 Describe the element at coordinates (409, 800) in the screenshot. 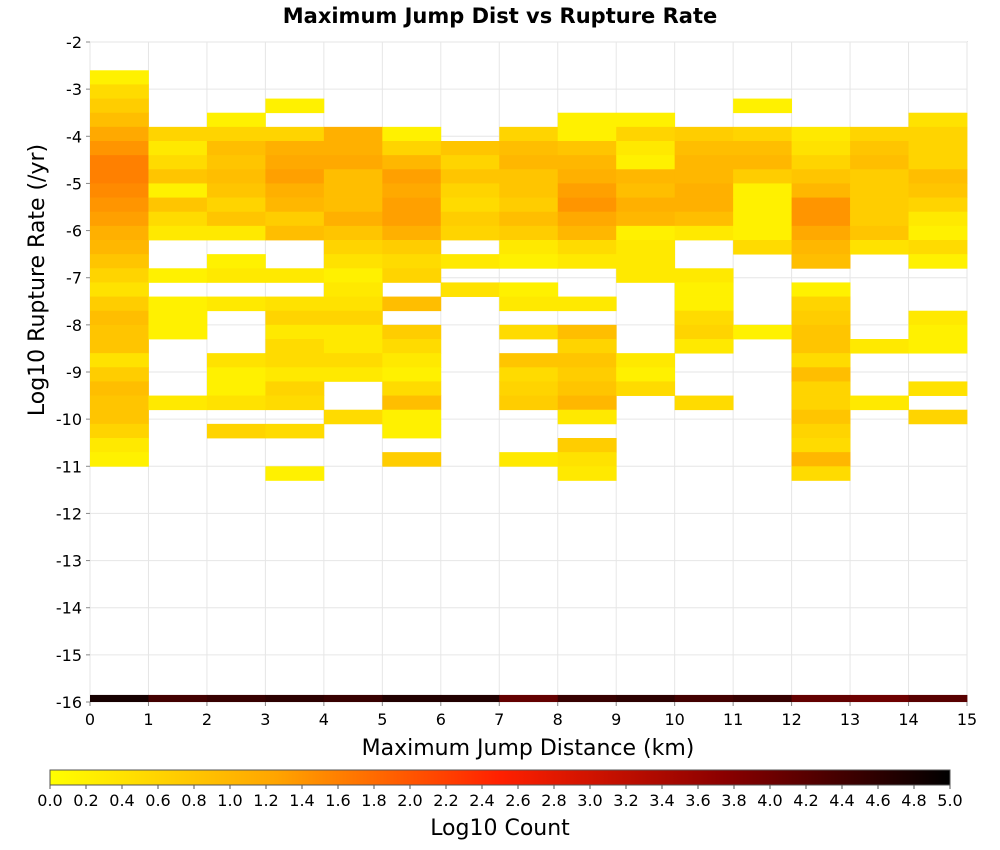

I see `colorbar-tick-label: 2.0` at that location.